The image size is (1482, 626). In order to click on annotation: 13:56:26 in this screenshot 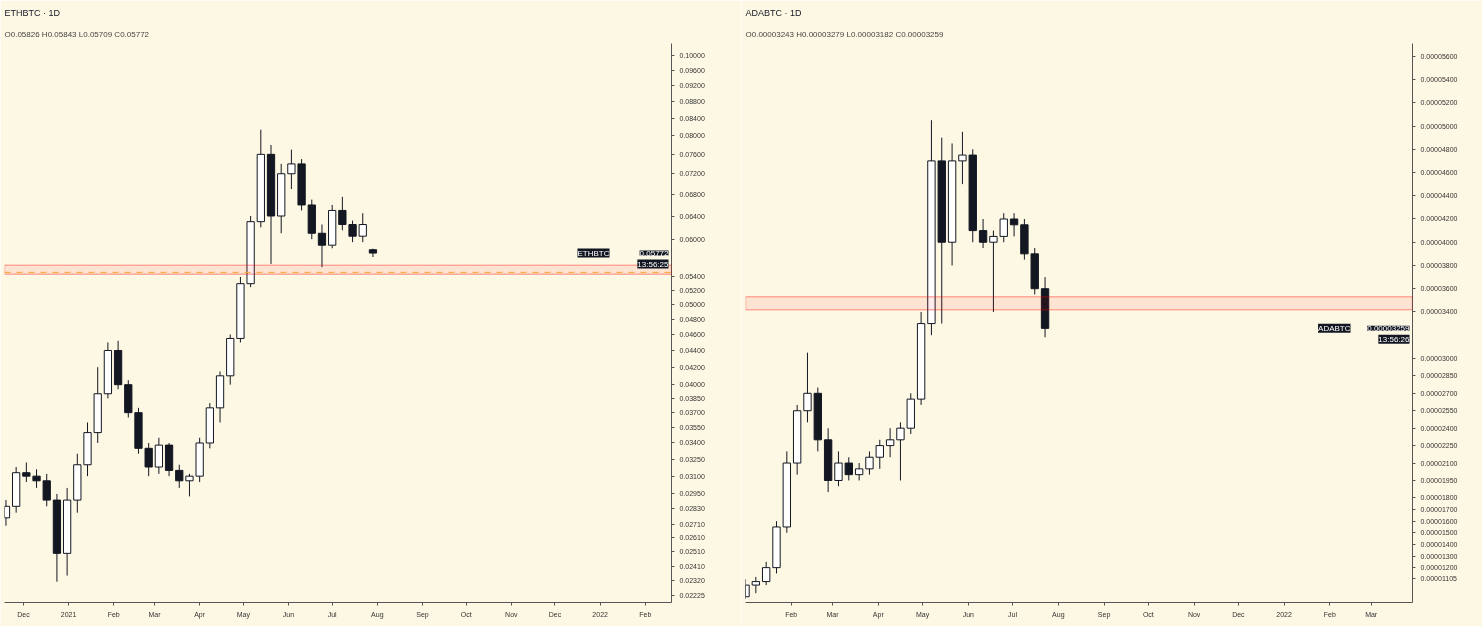, I will do `click(1394, 339)`.